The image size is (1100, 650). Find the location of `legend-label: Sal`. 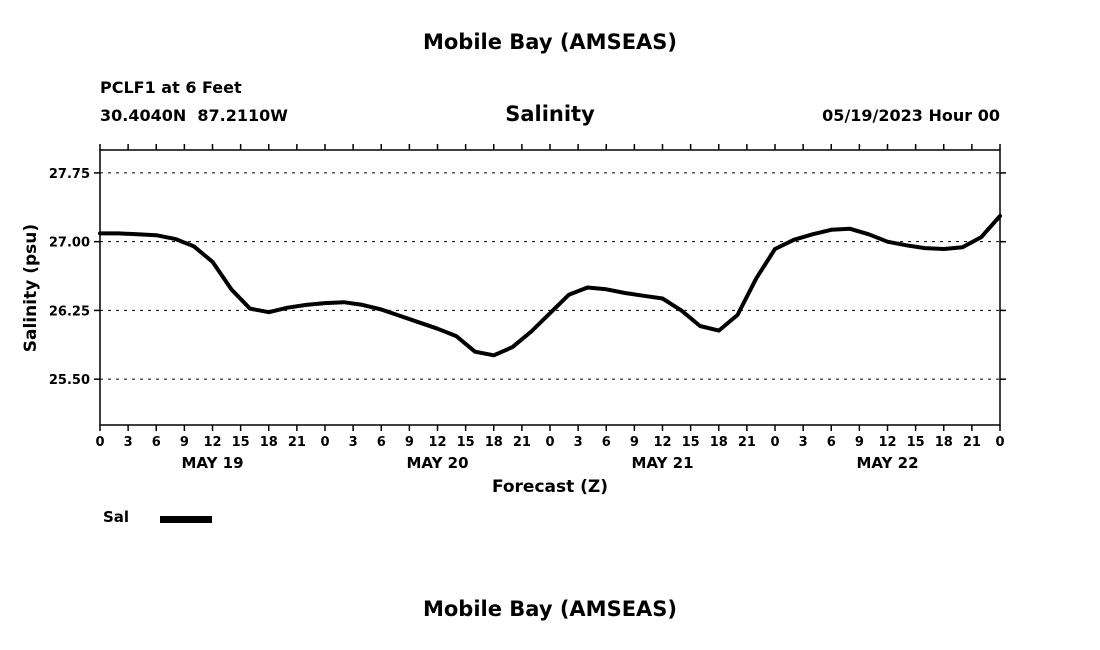

legend-label: Sal is located at coordinates (116, 517).